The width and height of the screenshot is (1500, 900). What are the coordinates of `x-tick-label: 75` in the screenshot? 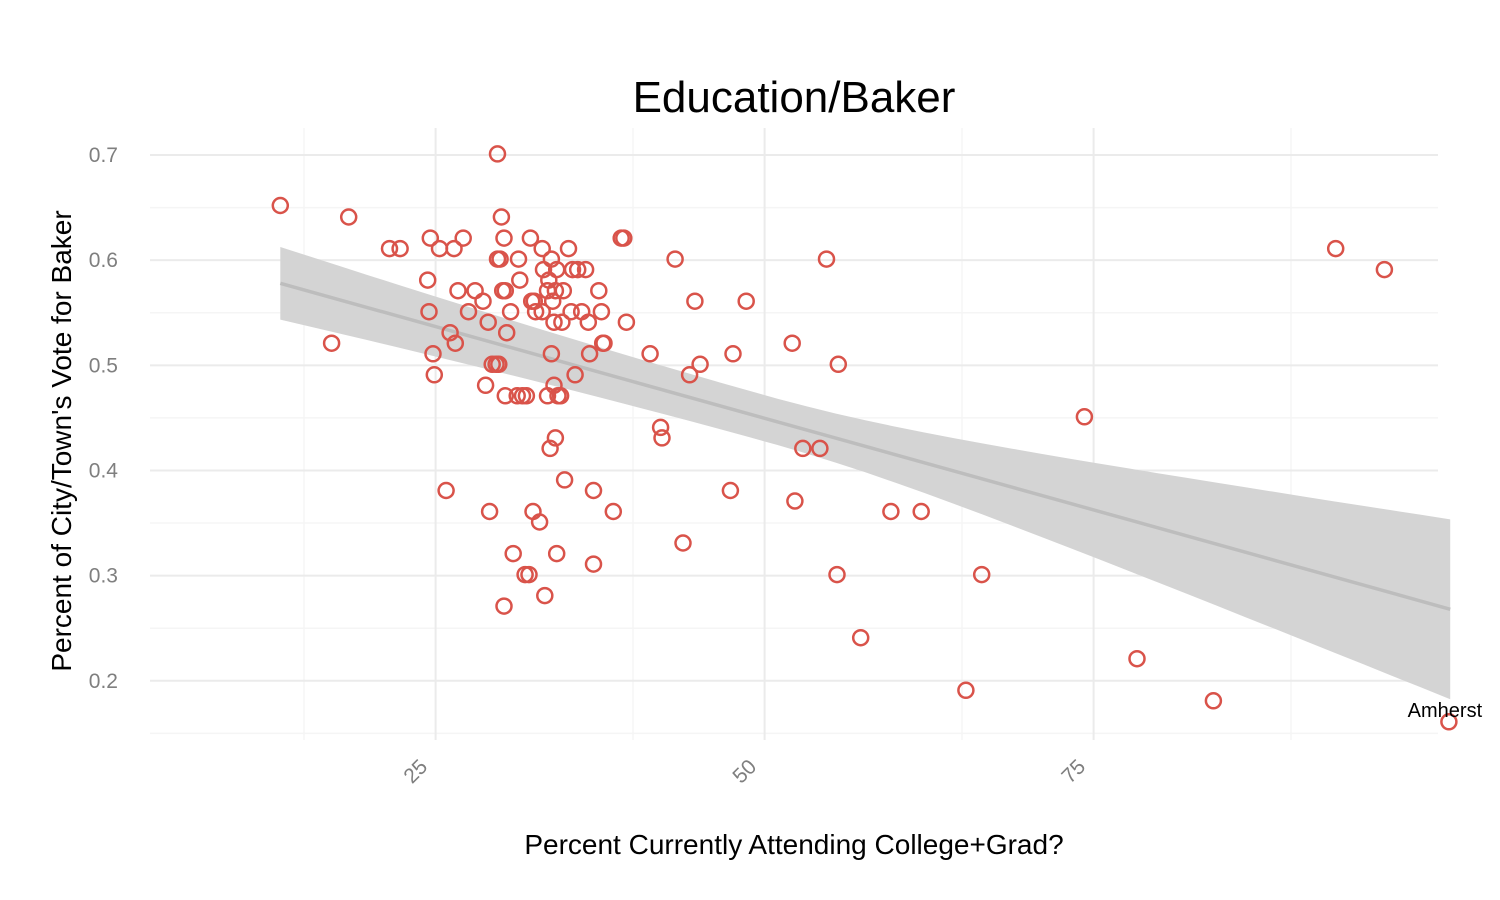 It's located at (1073, 771).